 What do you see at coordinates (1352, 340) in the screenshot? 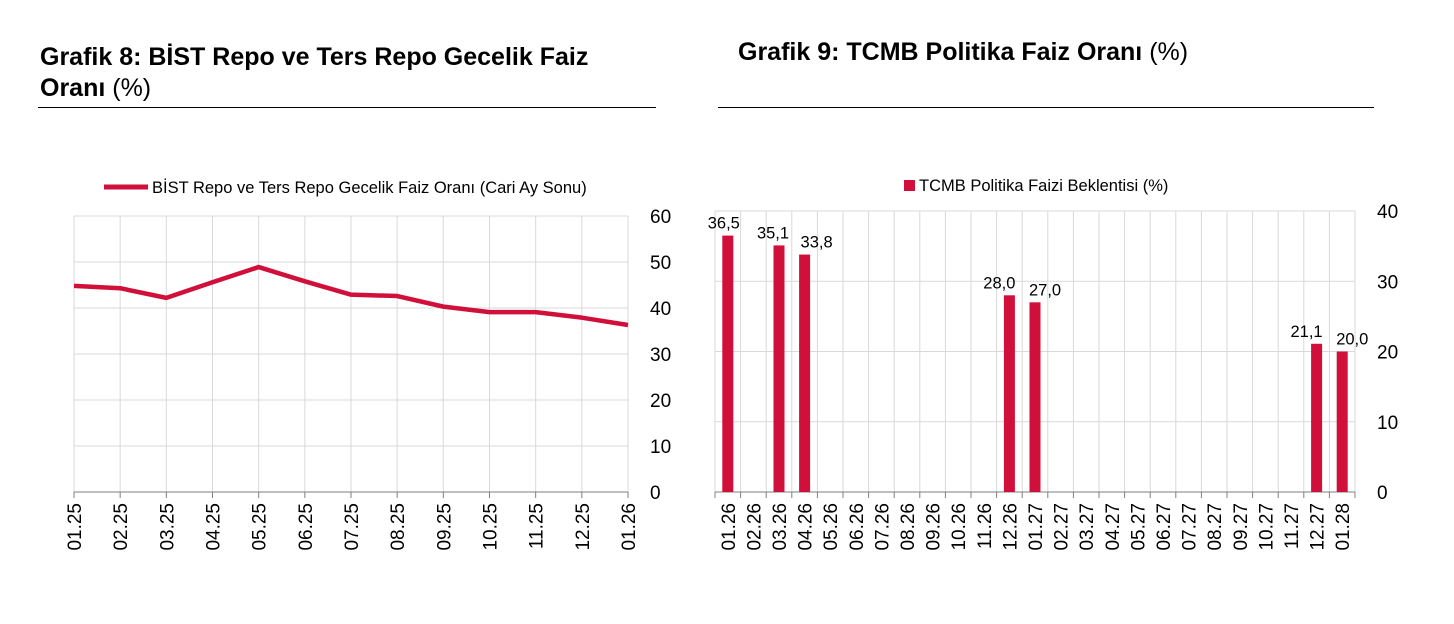
I see `bar-data-label: 20,0` at bounding box center [1352, 340].